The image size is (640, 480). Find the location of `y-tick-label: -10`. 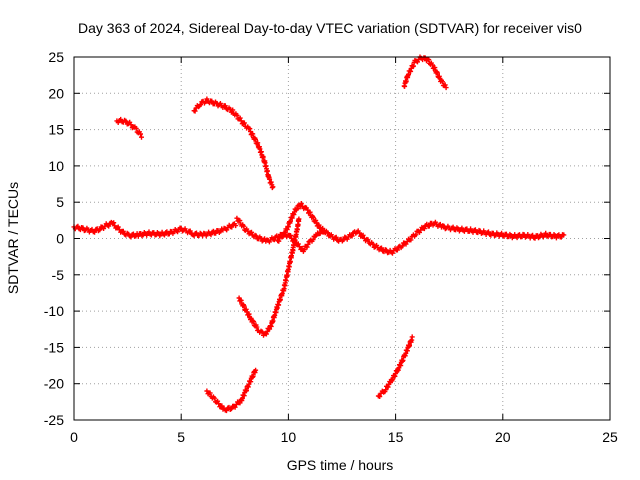

y-tick-label: -10 is located at coordinates (54, 311).